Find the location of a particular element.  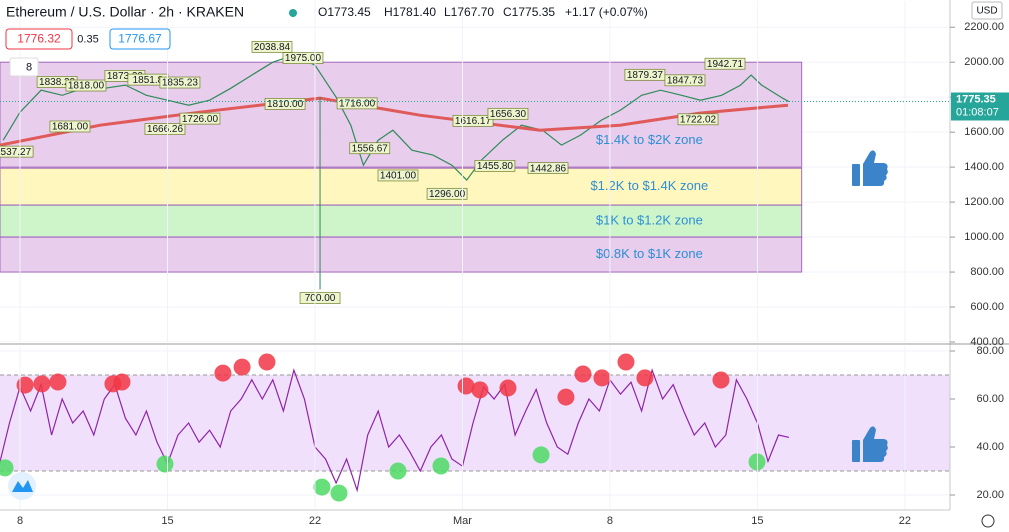

annotation-label: 1556.67 is located at coordinates (370, 148).